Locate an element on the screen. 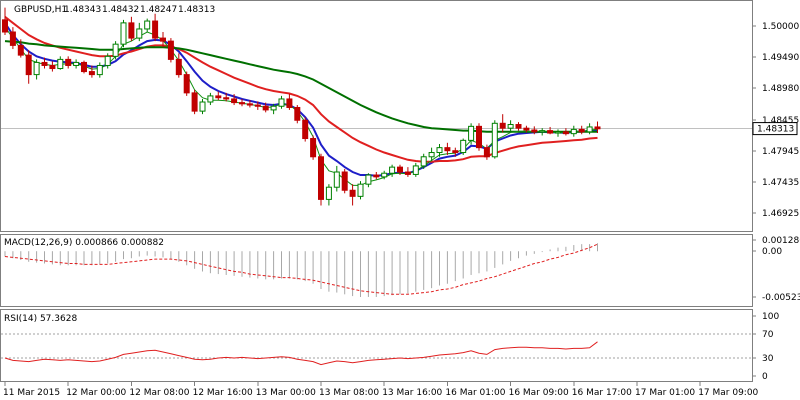 This screenshot has height=400, width=800. x-tick-label: 13 Mar 16:00 is located at coordinates (412, 393).